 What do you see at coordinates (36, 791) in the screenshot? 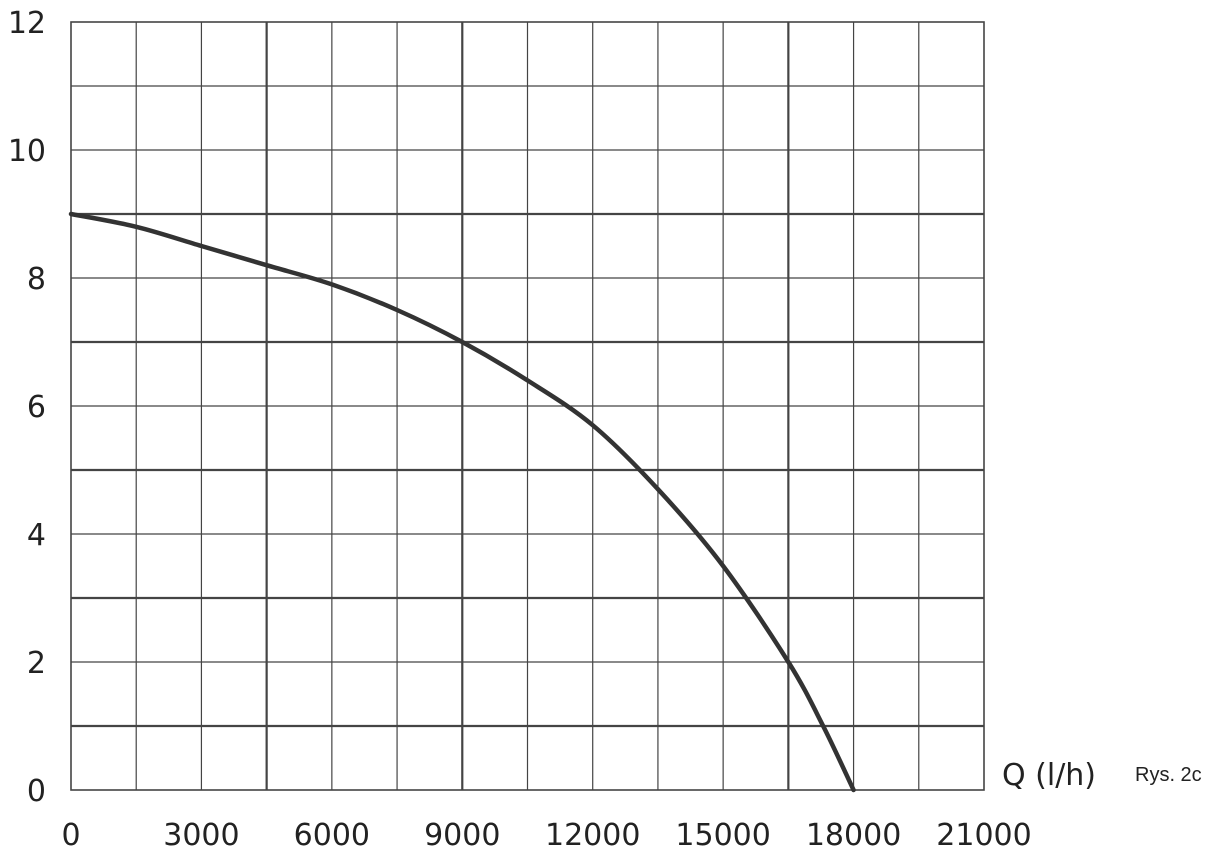
I see `y-tick-label: 0` at bounding box center [36, 791].